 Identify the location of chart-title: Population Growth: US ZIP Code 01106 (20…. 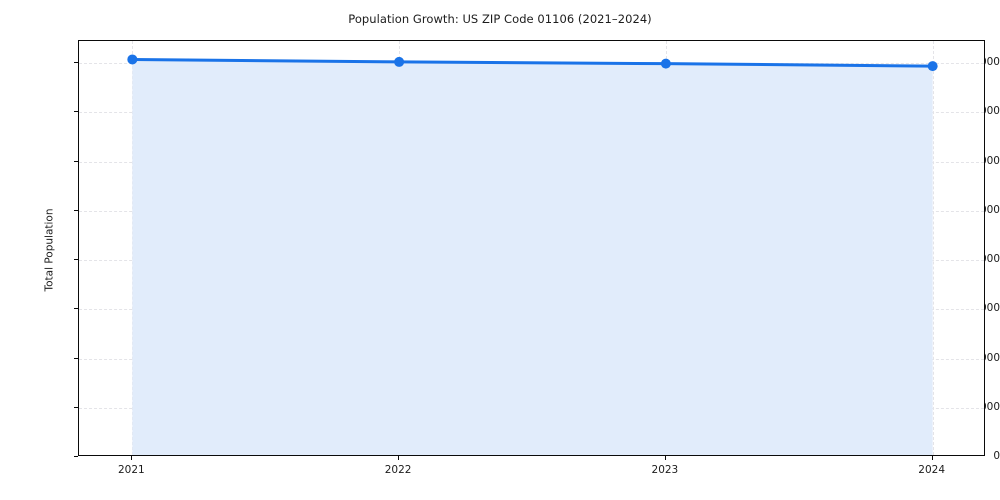
(500, 19).